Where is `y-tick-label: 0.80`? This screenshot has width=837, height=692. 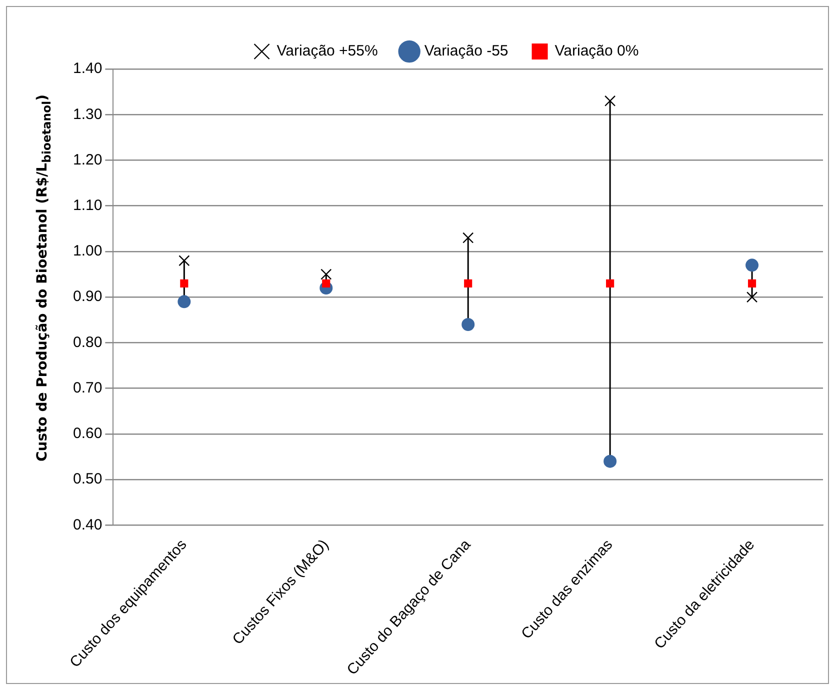 y-tick-label: 0.80 is located at coordinates (87, 342).